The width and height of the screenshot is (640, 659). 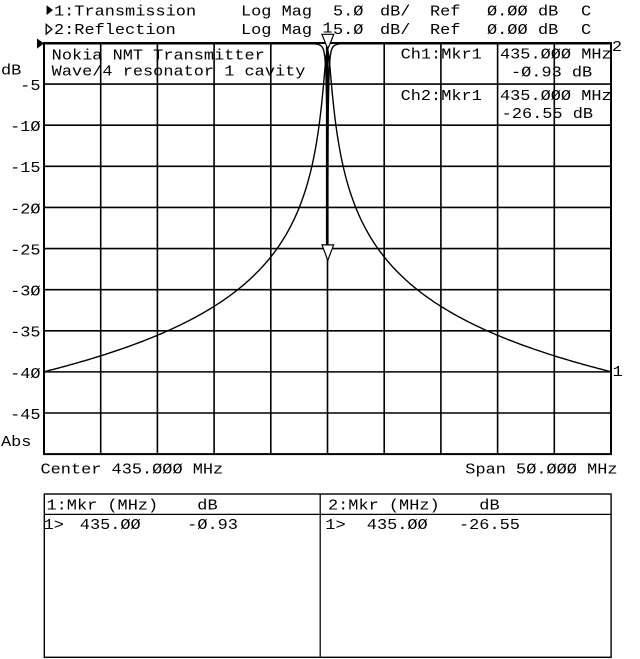 I want to click on svg-text: Ch1:Mkr1, so click(x=441, y=55).